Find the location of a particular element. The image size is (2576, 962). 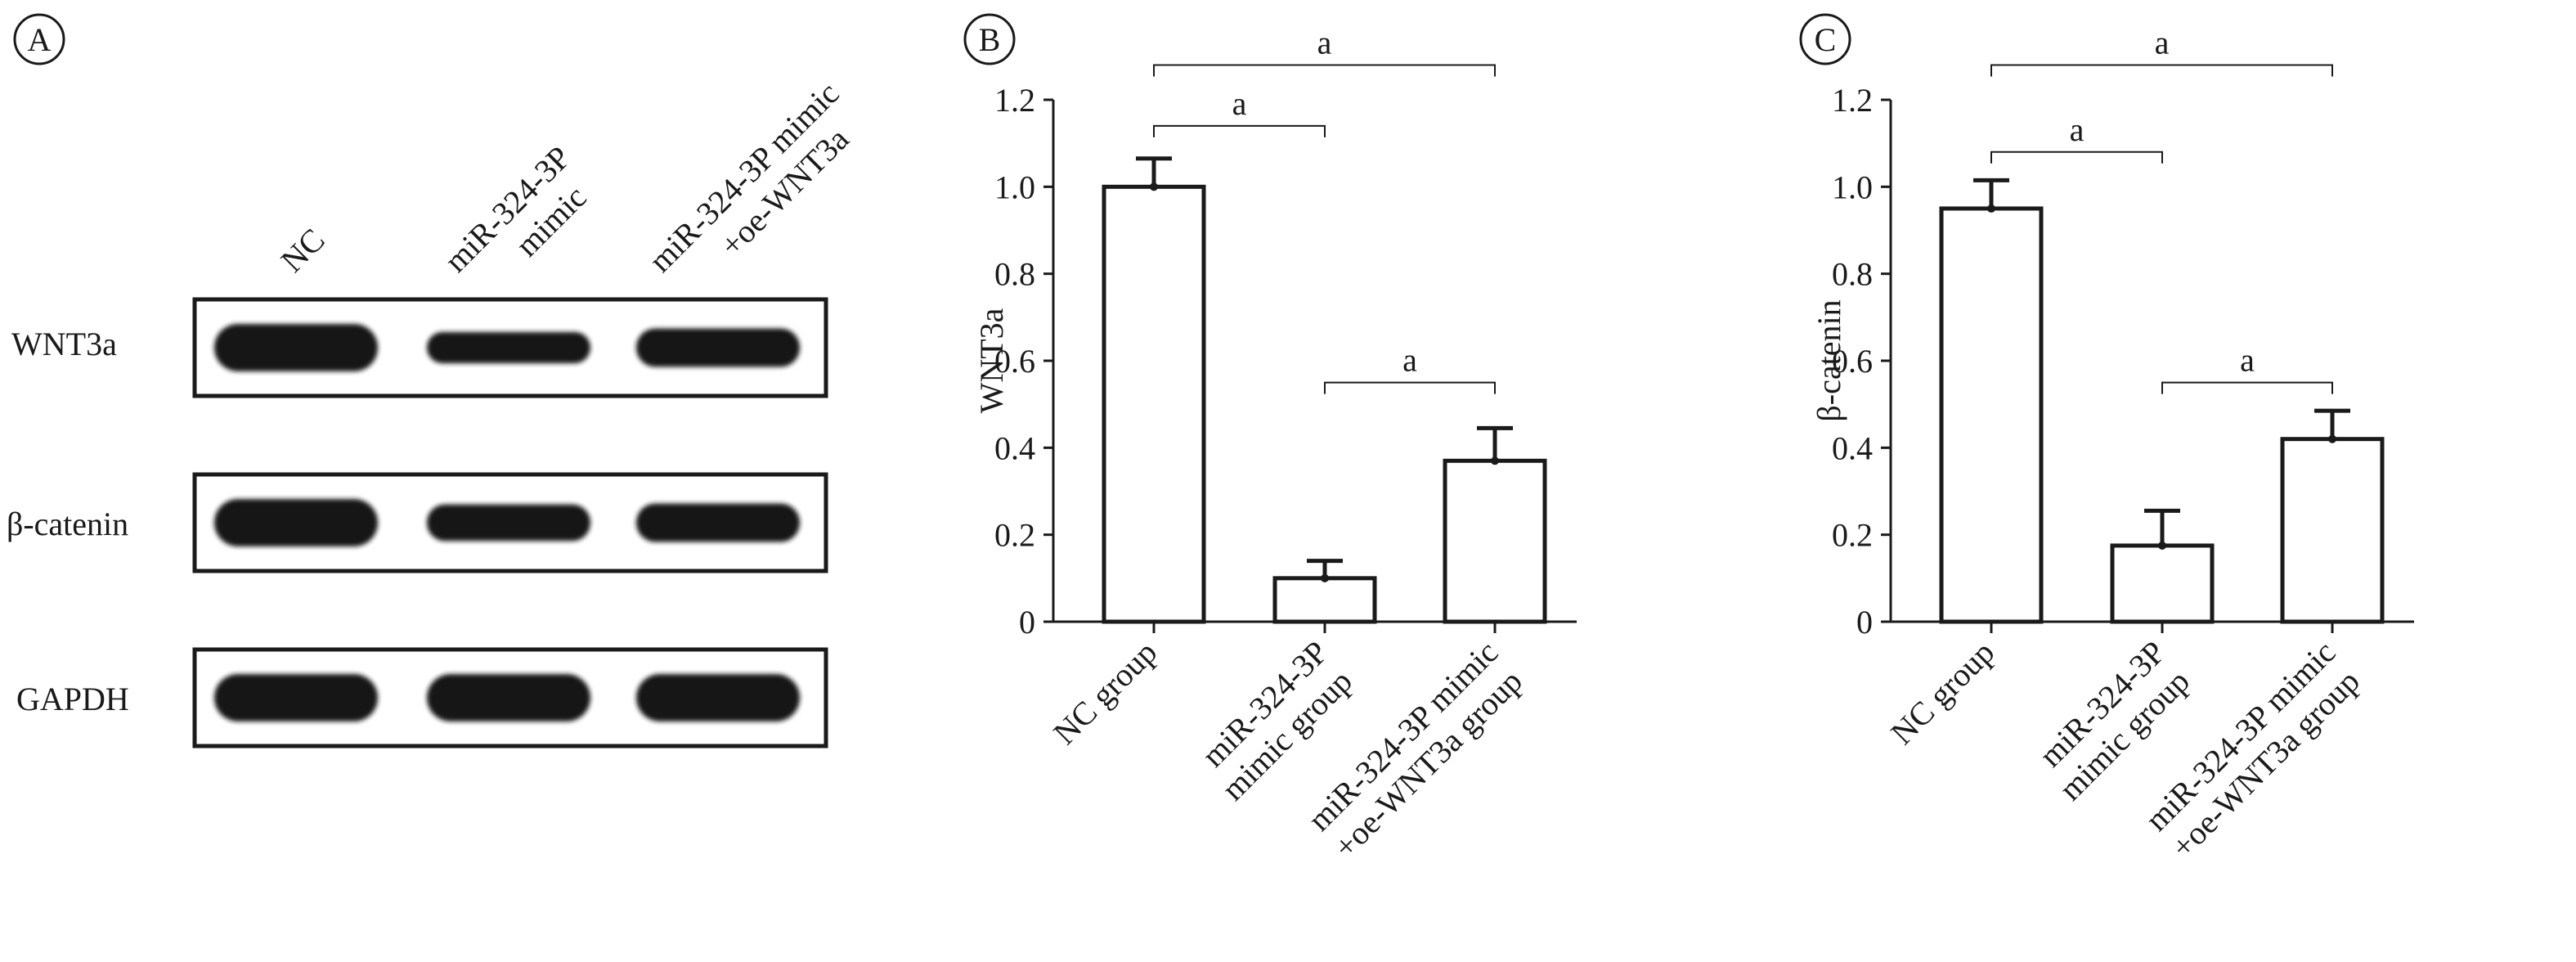

band-gapdh-mimic is located at coordinates (508, 698).